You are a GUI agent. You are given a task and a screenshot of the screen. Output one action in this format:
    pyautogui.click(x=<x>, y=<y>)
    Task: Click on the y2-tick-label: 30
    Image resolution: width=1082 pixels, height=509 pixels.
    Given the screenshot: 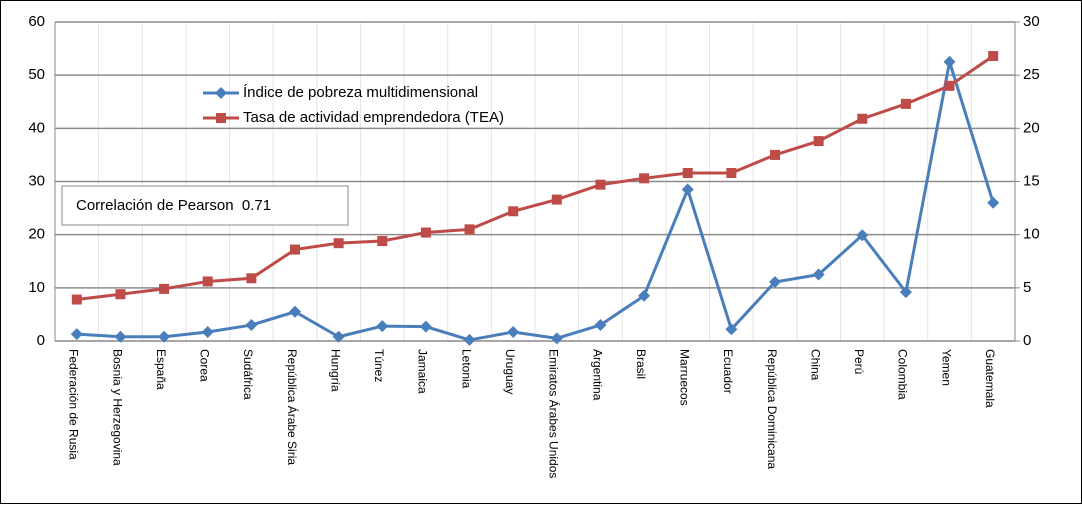 What is the action you would take?
    pyautogui.click(x=1031, y=21)
    